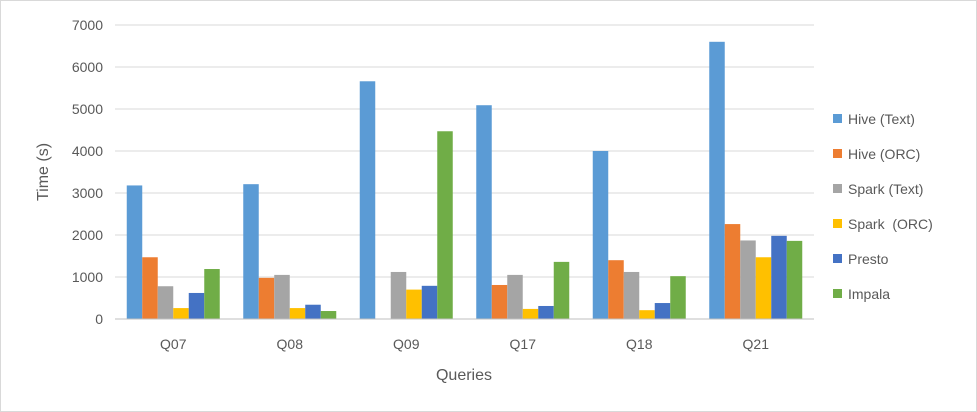 Image resolution: width=977 pixels, height=412 pixels. What do you see at coordinates (87, 25) in the screenshot?
I see `y-tick-label: 7000` at bounding box center [87, 25].